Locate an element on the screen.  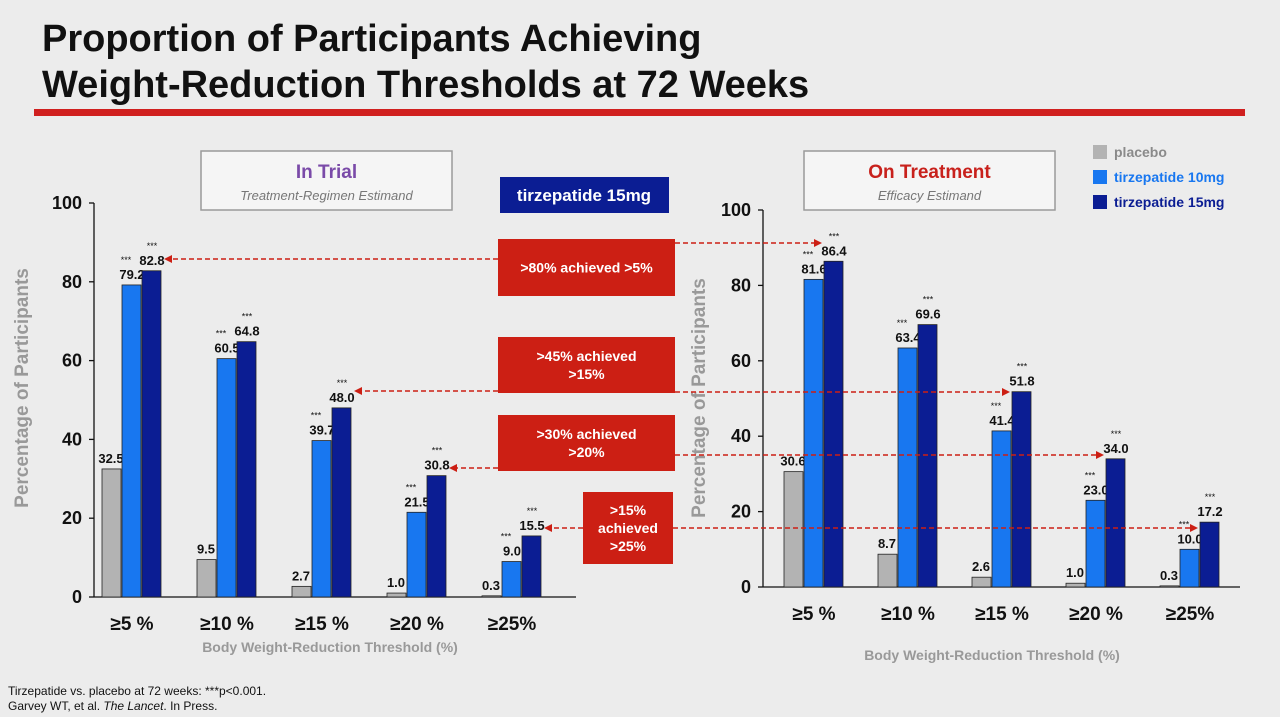
dose-badge-box is located at coordinates (584, 195).